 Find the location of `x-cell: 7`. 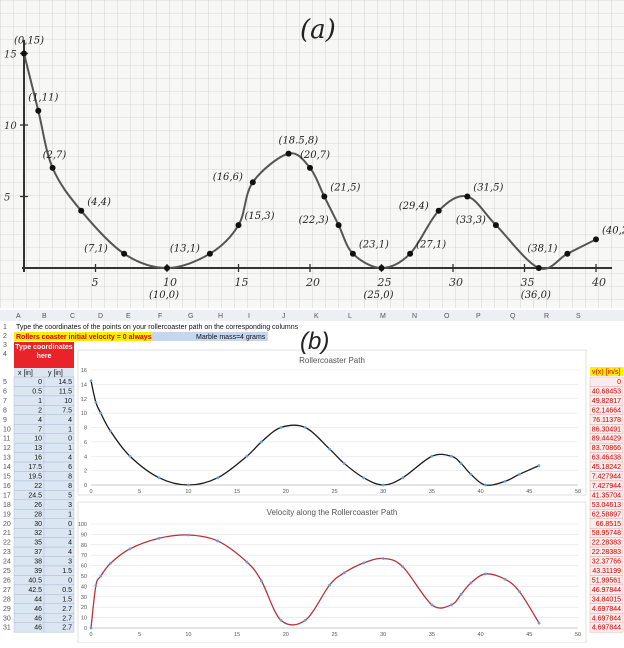

x-cell: 7 is located at coordinates (40, 429).